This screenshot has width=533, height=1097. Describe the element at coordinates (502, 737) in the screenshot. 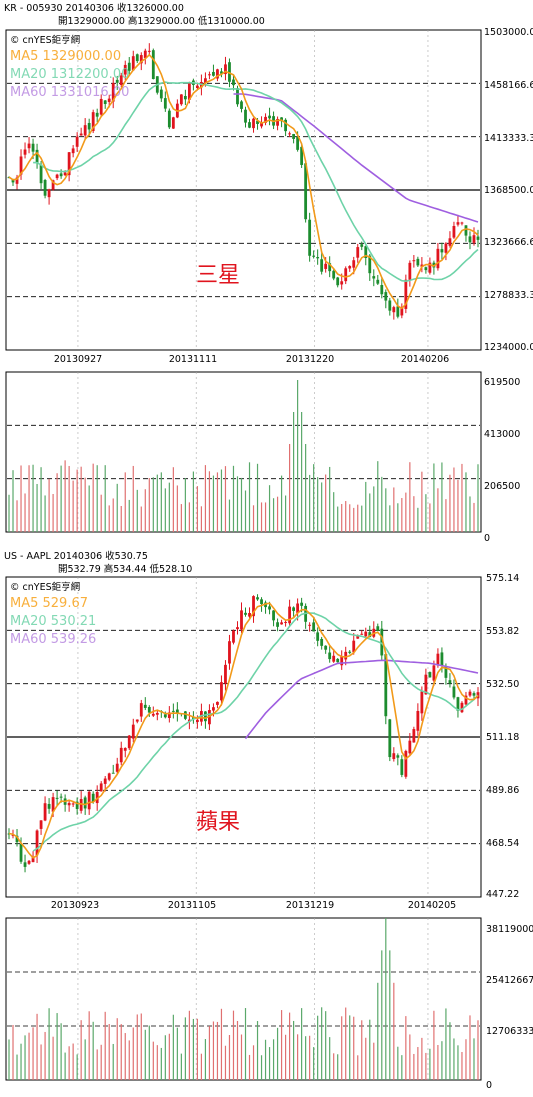

I see `apple-price-tick: 511.18` at that location.